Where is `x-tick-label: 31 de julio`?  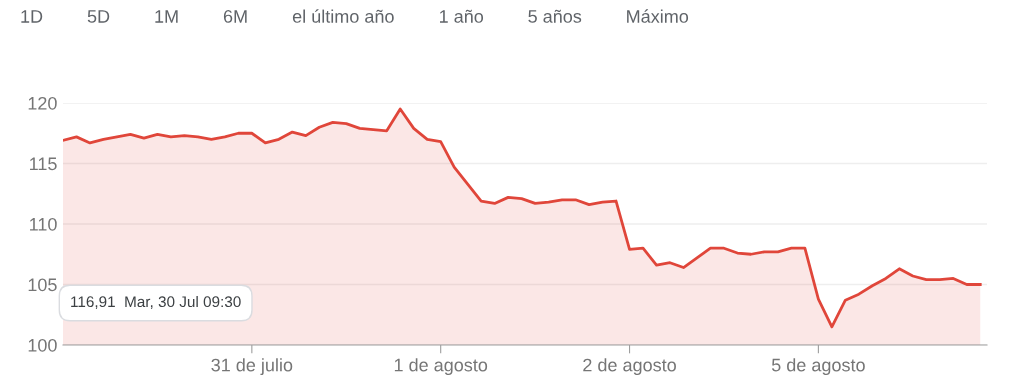
x-tick-label: 31 de julio is located at coordinates (252, 367).